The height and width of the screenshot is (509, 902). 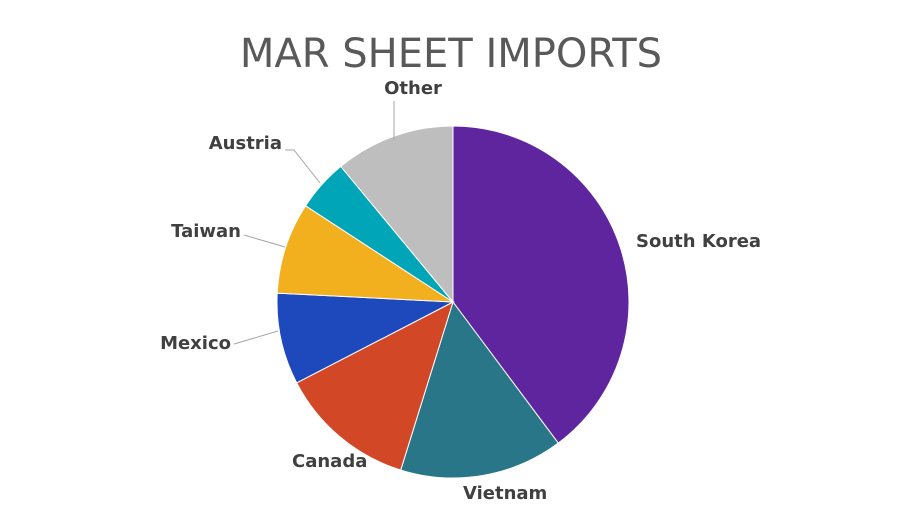 What do you see at coordinates (451, 54) in the screenshot?
I see `chart-title: MAR SHEET IMPORTS` at bounding box center [451, 54].